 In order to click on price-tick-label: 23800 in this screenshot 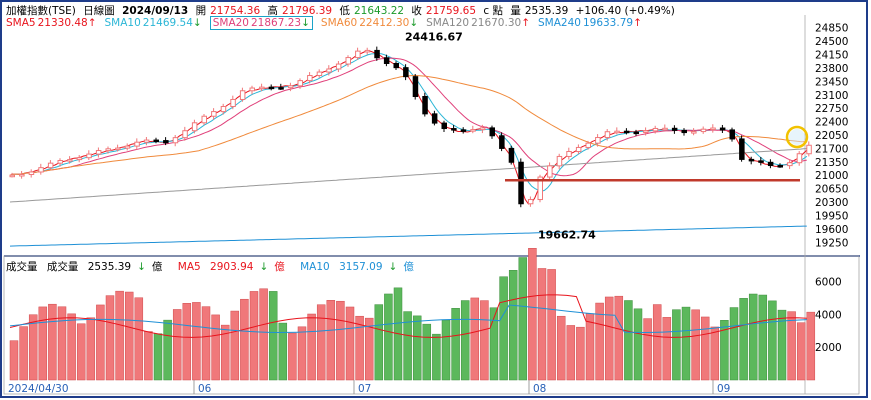, I will do `click(831, 69)`.